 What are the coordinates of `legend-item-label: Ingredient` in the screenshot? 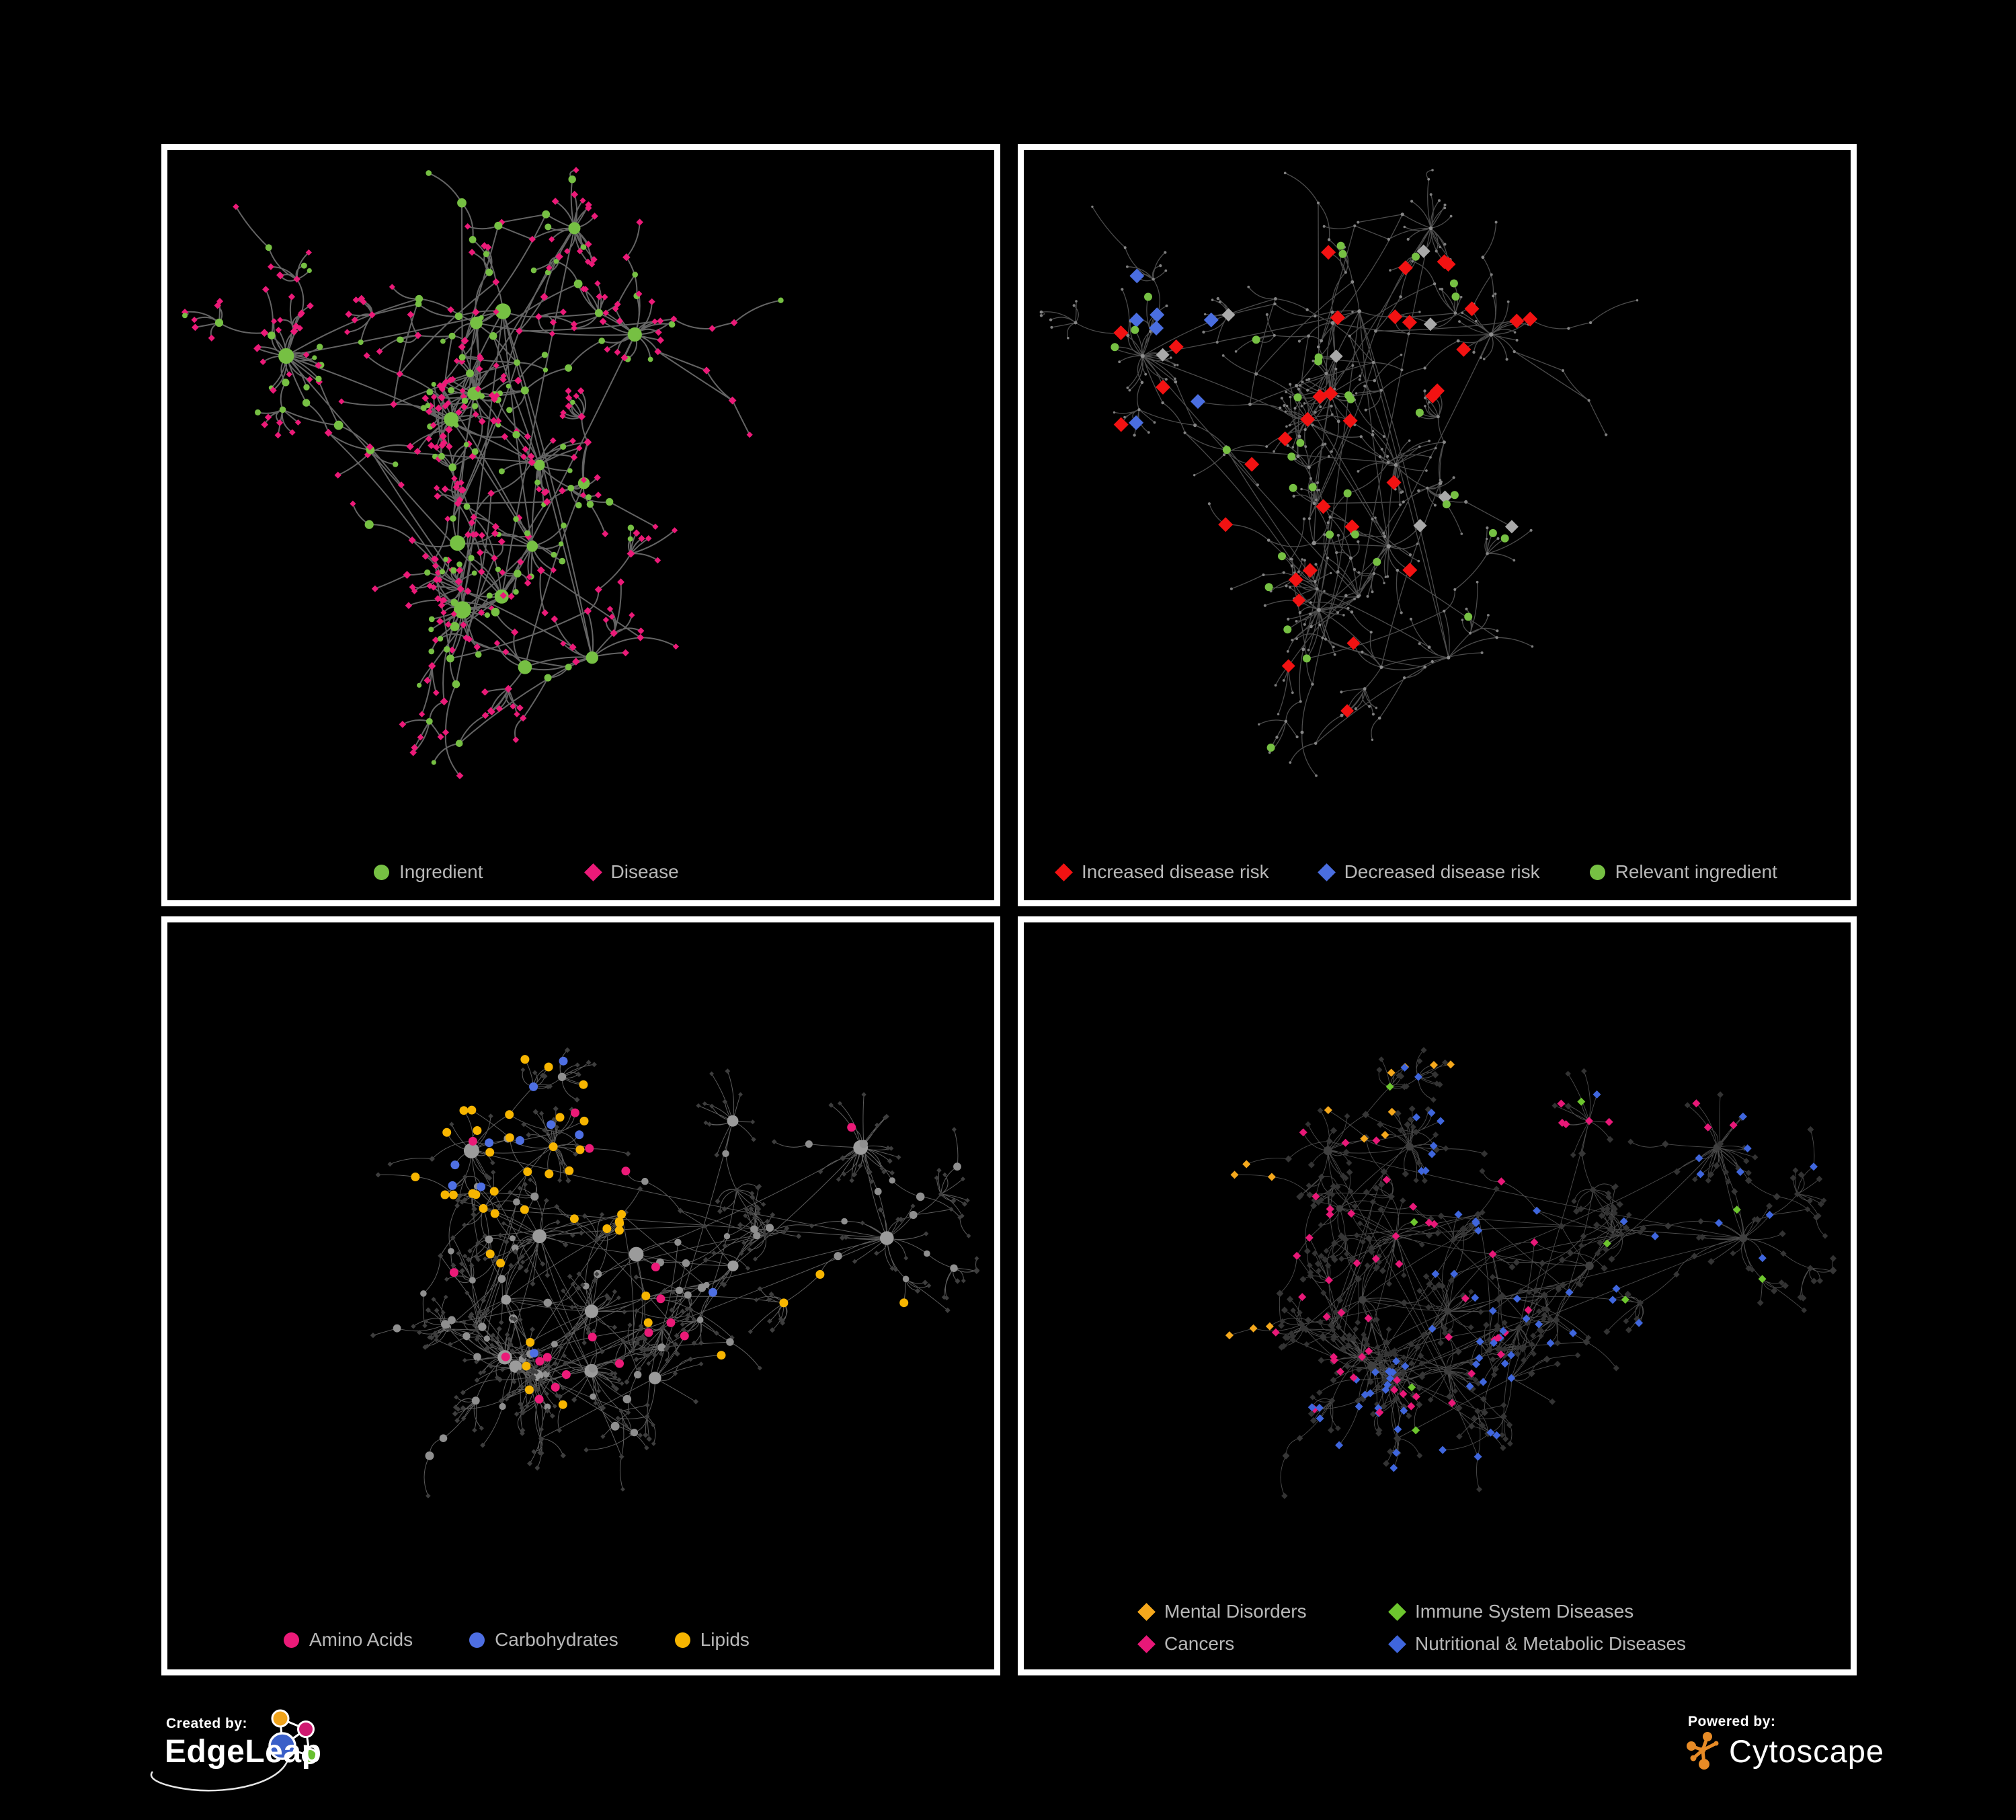 It's located at (441, 871).